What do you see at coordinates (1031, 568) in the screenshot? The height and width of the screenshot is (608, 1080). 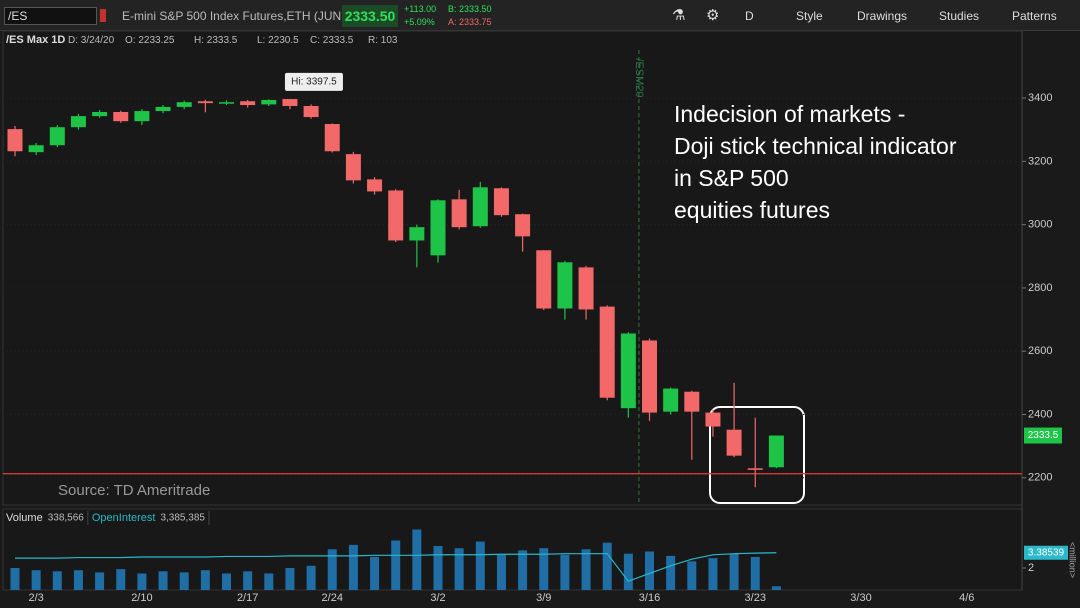 I see `y-tick-label: 2` at bounding box center [1031, 568].